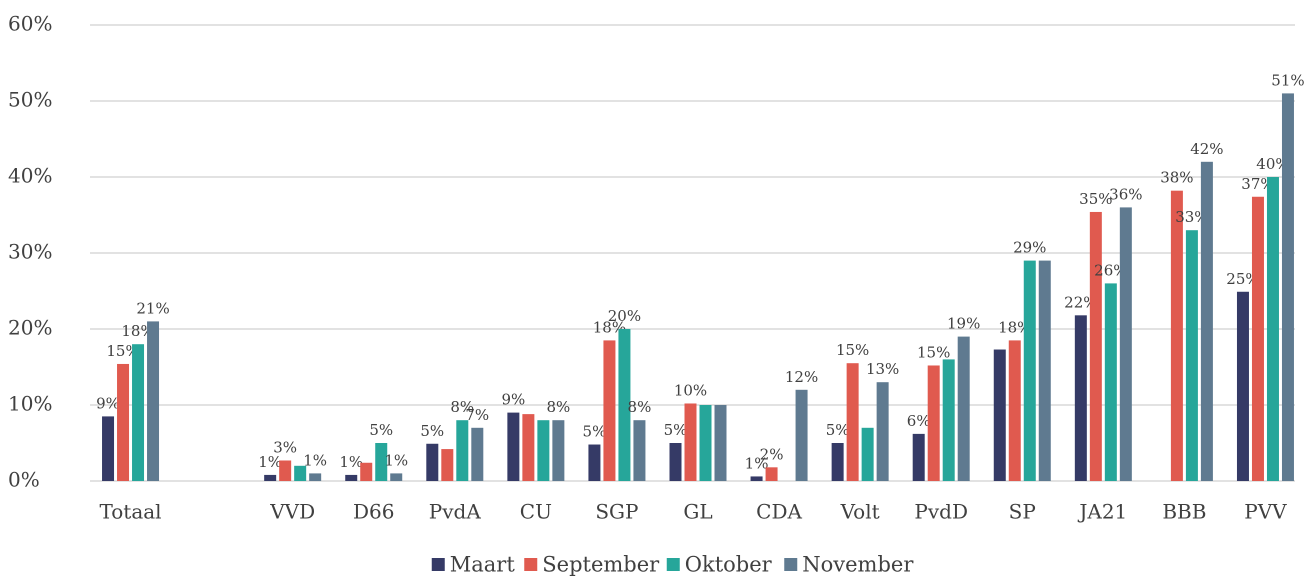 The image size is (1306, 584). I want to click on x-tick-label: BBB, so click(1184, 512).